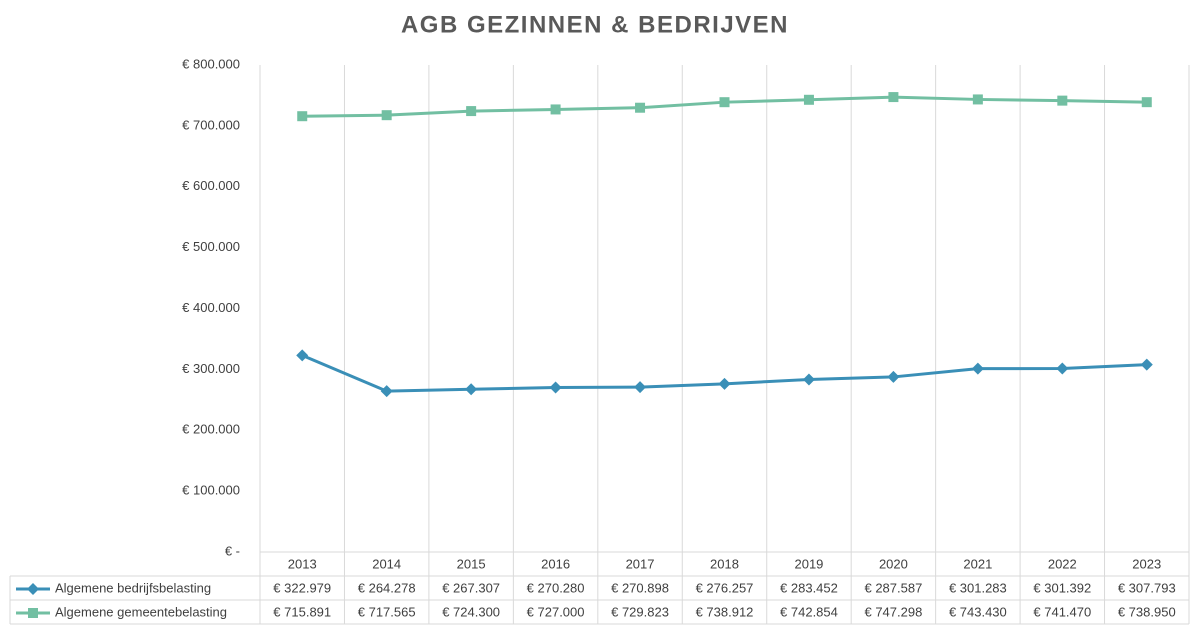 This screenshot has width=1190, height=625. I want to click on y-tick-label: € 100.000, so click(211, 490).